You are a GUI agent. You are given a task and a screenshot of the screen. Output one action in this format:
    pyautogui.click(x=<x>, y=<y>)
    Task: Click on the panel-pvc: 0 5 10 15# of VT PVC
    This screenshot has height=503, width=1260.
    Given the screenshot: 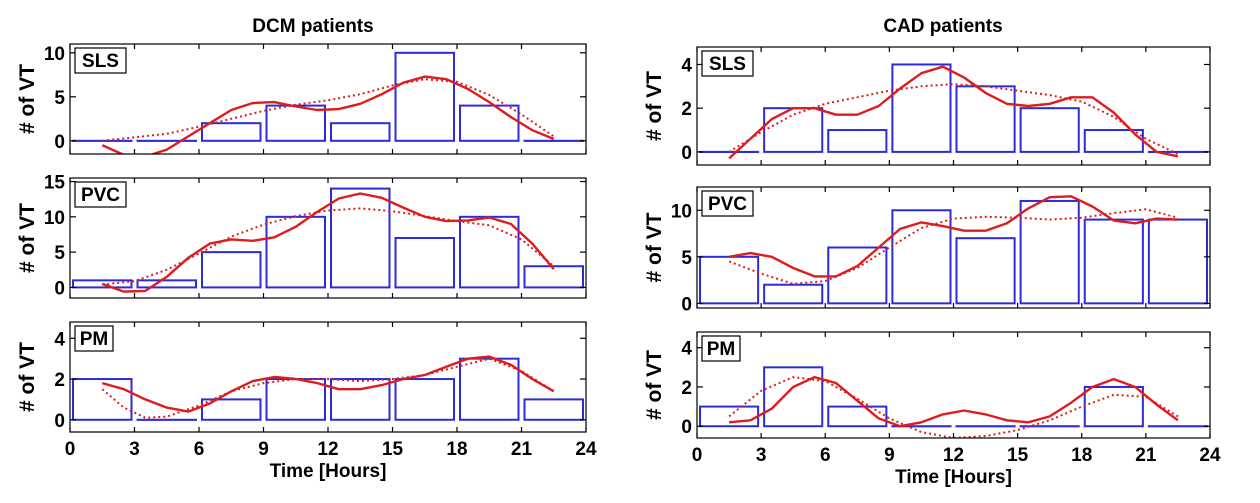 What is the action you would take?
    pyautogui.click(x=301, y=236)
    